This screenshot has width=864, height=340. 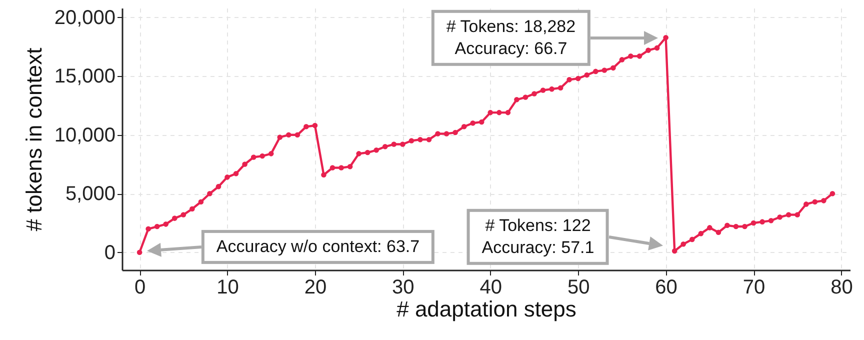 I want to click on x-tick-label: 20, so click(x=315, y=287).